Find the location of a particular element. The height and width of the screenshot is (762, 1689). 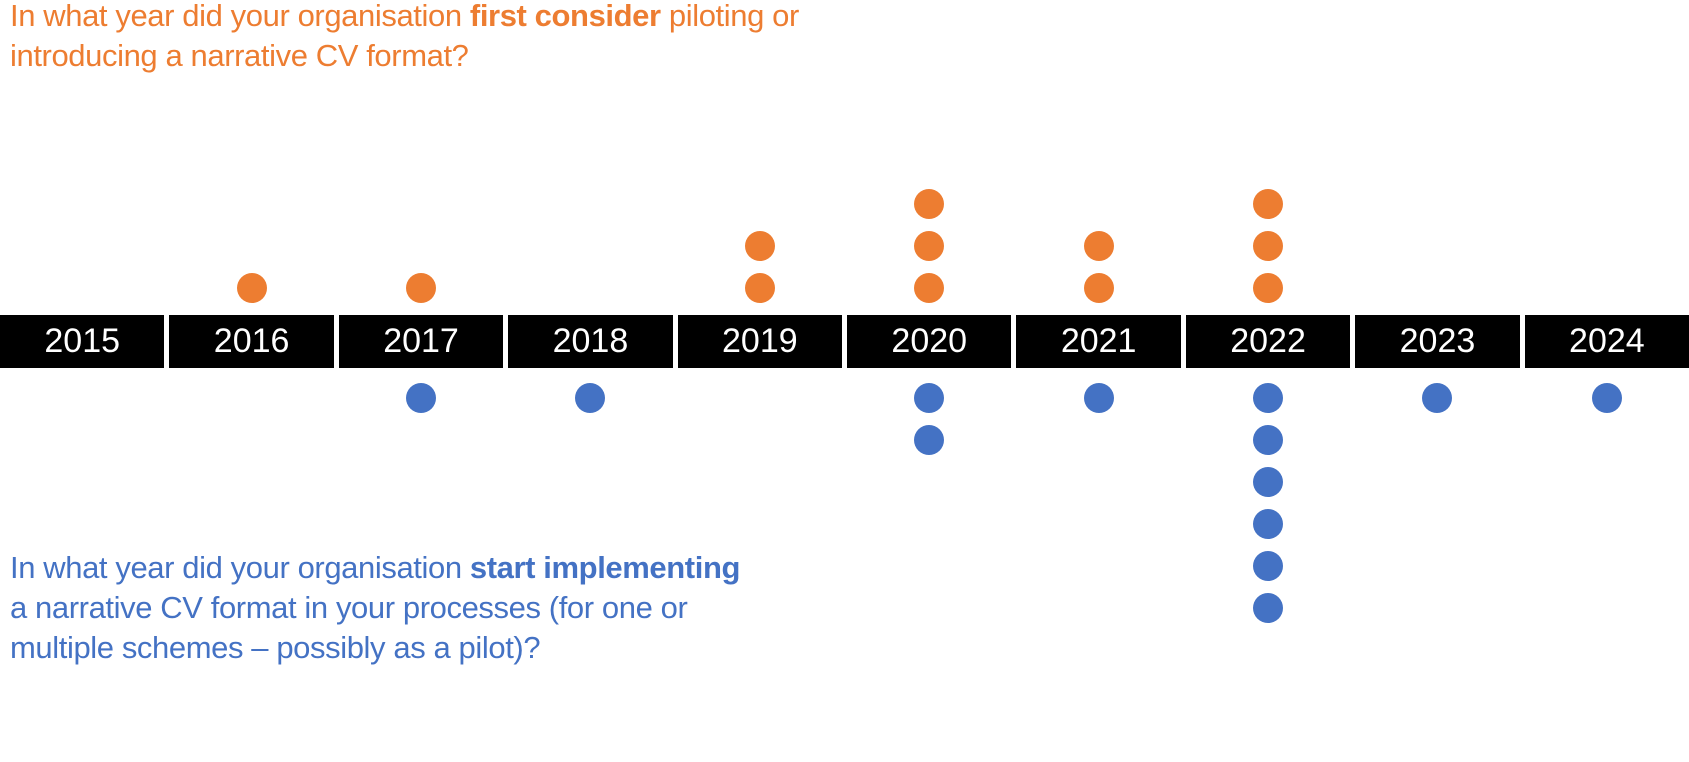

year-segment-2020: 2020 is located at coordinates (929, 341).